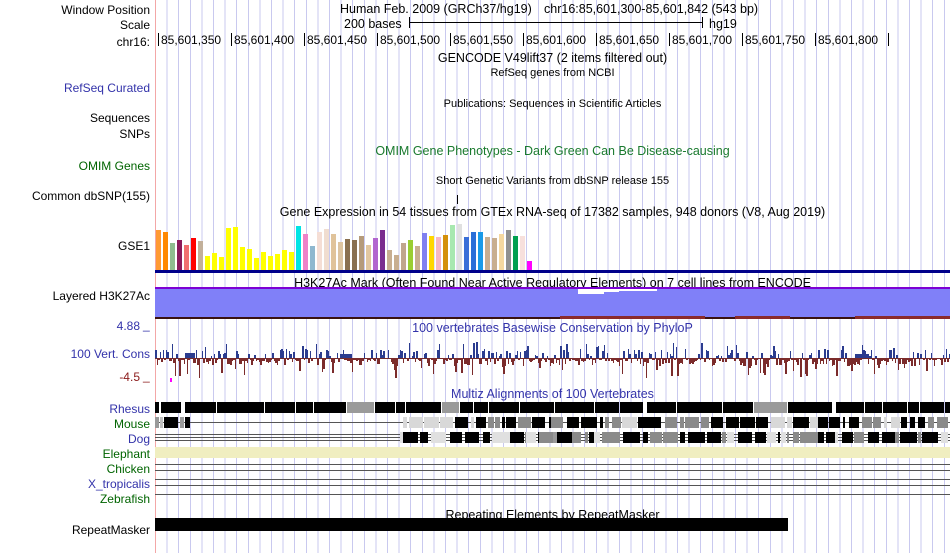 The height and width of the screenshot is (553, 950). Describe the element at coordinates (126, 454) in the screenshot. I see `multiz-species-label-elephant: Elephant` at that location.